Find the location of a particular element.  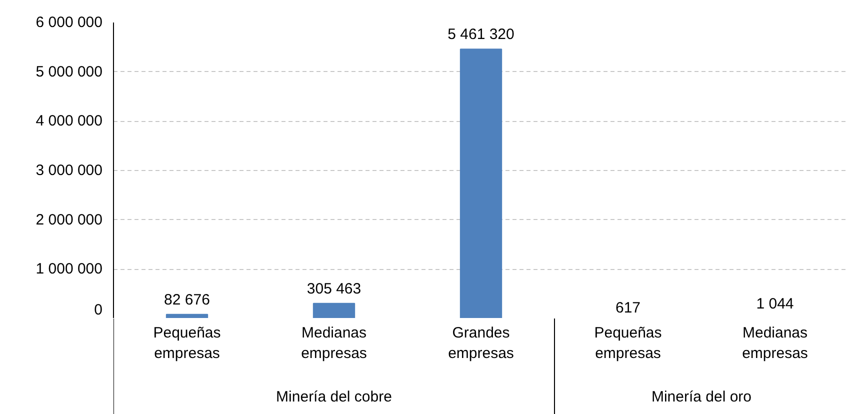

text: Minería del cobre is located at coordinates (334, 397).